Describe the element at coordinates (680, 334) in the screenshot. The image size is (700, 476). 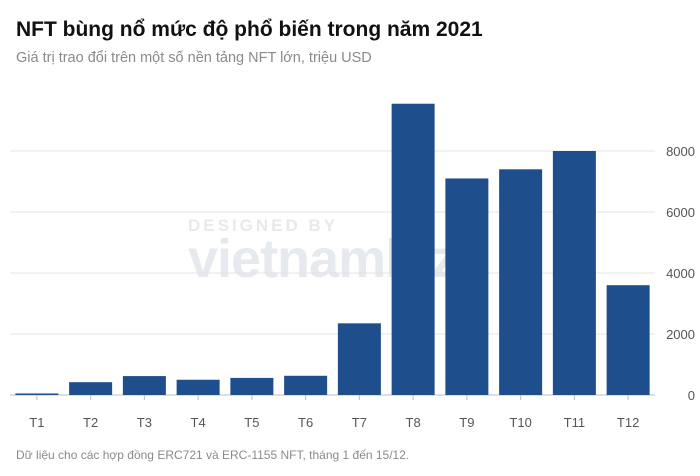
I see `y-tick-label: 2000` at that location.